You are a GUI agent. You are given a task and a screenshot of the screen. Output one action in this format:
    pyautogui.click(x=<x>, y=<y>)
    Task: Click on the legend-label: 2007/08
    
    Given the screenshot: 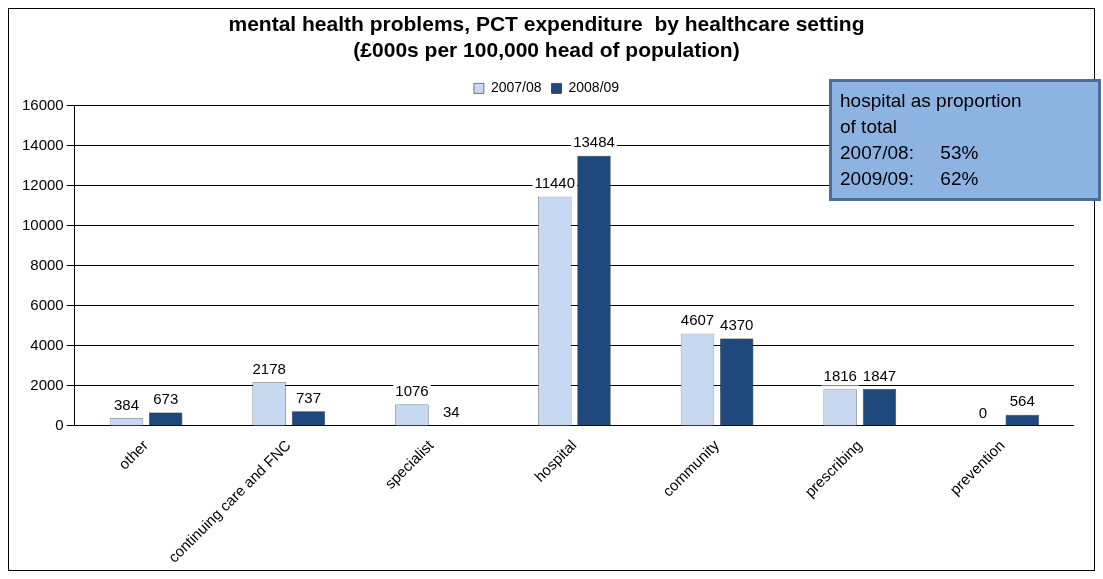 What is the action you would take?
    pyautogui.click(x=516, y=87)
    